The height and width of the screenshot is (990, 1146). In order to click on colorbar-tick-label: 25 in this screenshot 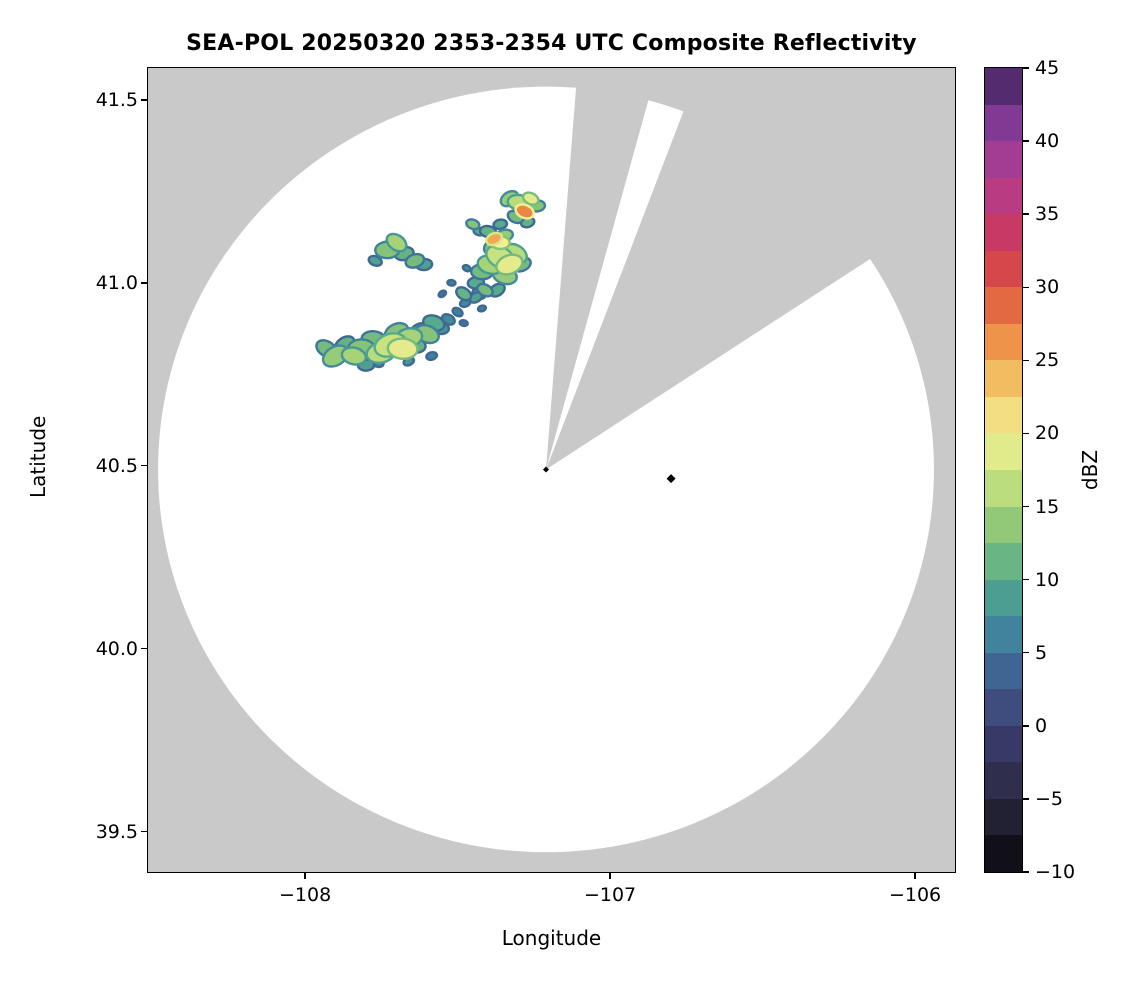, I will do `click(1047, 360)`.